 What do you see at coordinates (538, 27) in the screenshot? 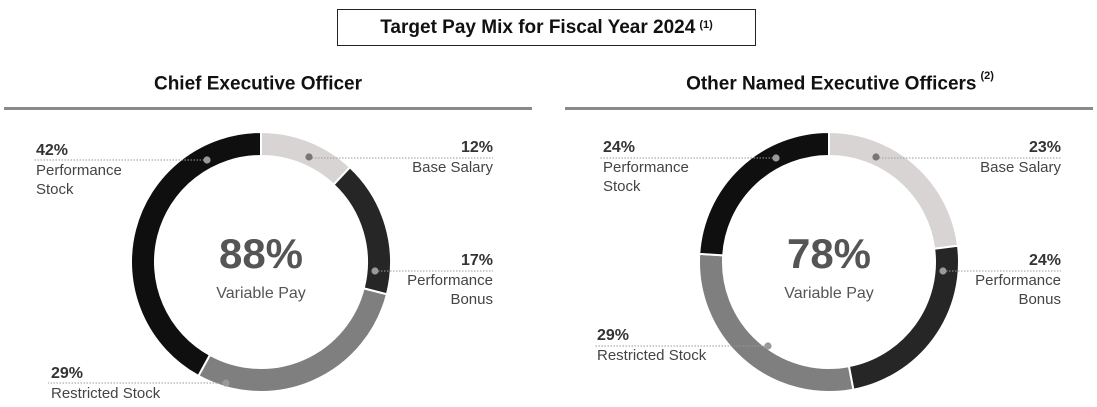
I see `main-title-text: Target Pay Mix for Fiscal Year 2024` at bounding box center [538, 27].